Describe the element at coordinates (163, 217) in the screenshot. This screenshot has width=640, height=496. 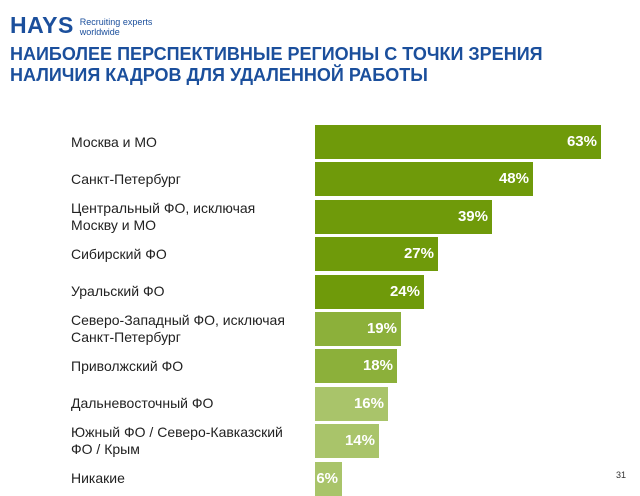
I see `category-label: Центральный ФО, исключая Москву и МО` at that location.